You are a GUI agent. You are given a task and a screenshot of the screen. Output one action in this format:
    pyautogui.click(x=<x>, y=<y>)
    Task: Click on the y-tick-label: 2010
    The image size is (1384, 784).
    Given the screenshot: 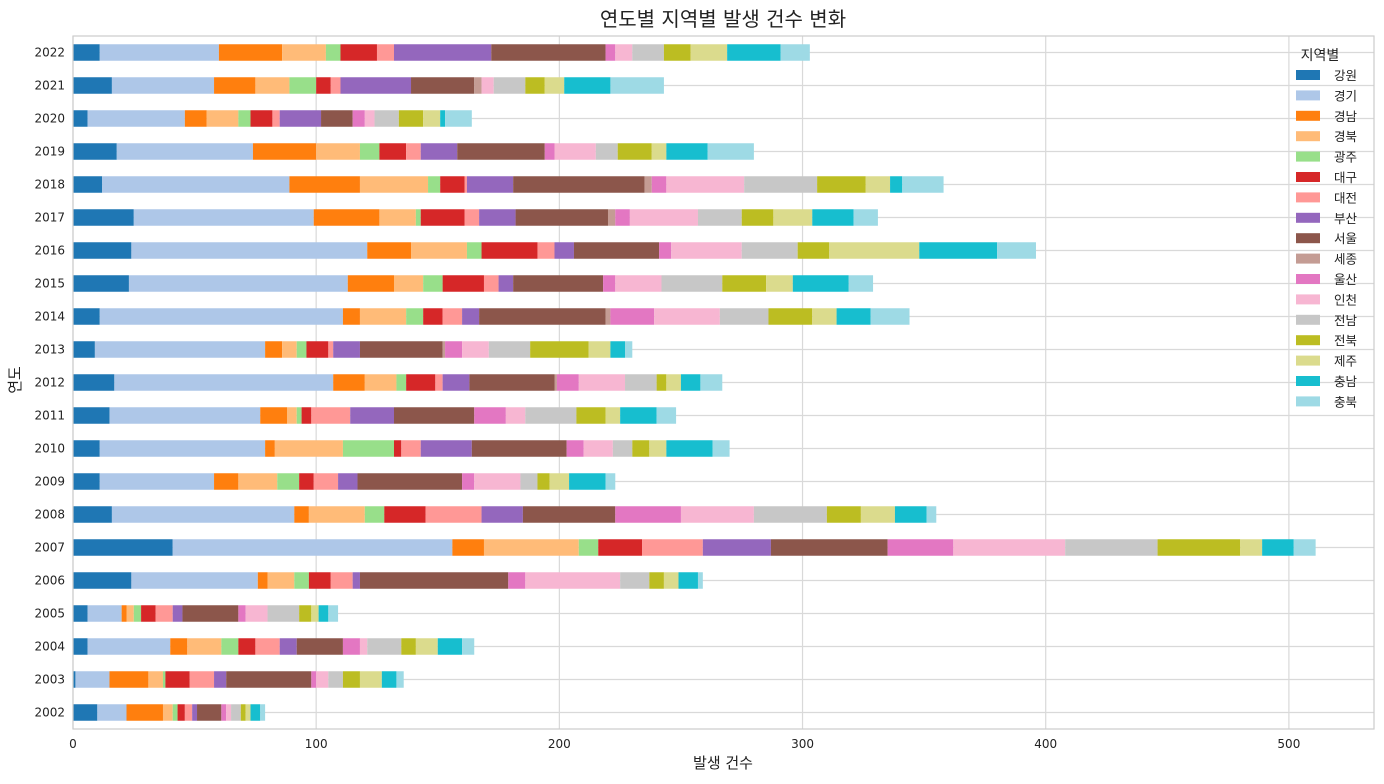 What is the action you would take?
    pyautogui.click(x=49, y=449)
    